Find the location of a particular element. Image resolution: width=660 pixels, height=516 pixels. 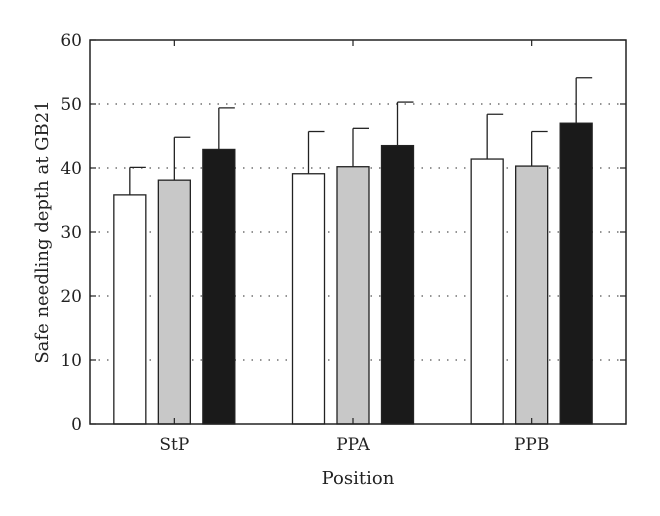

x-axis-title: Position is located at coordinates (358, 478).